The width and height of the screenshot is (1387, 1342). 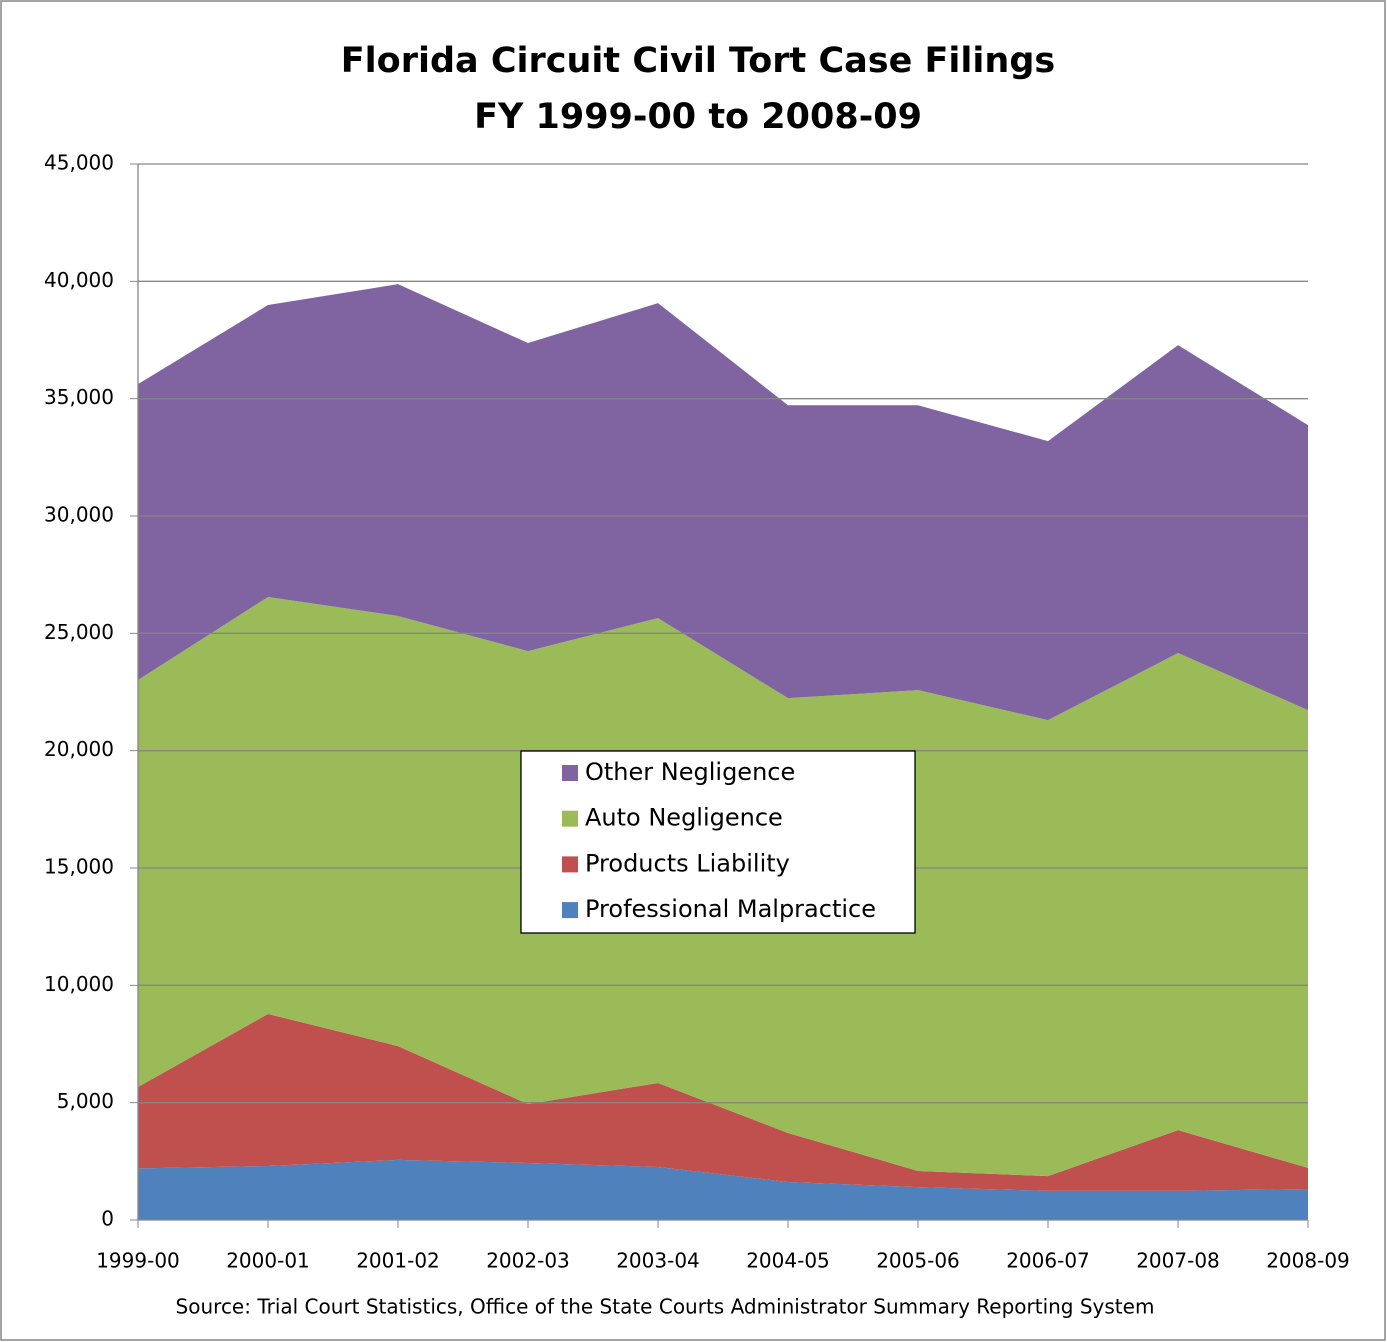 I want to click on x-tick-label: 2002-03, so click(x=528, y=1261).